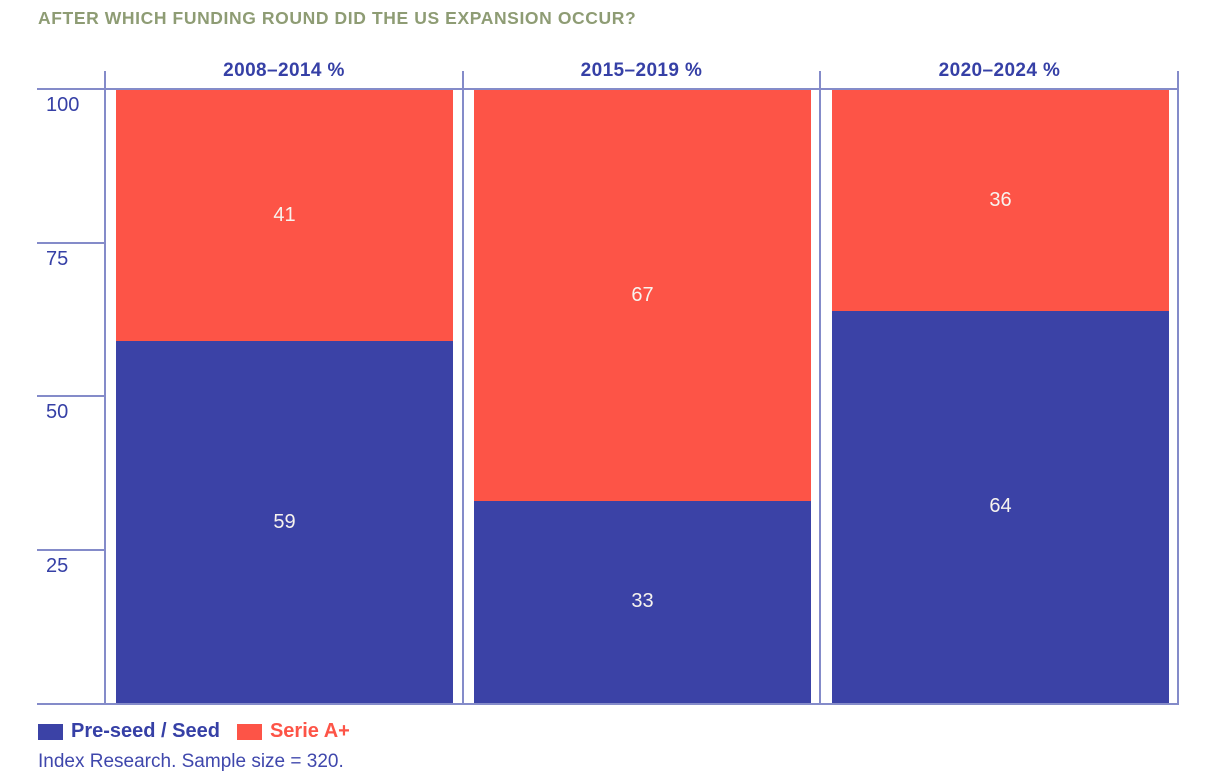 The width and height of the screenshot is (1210, 780). I want to click on bar-segment-seriea: 36, so click(1000, 200).